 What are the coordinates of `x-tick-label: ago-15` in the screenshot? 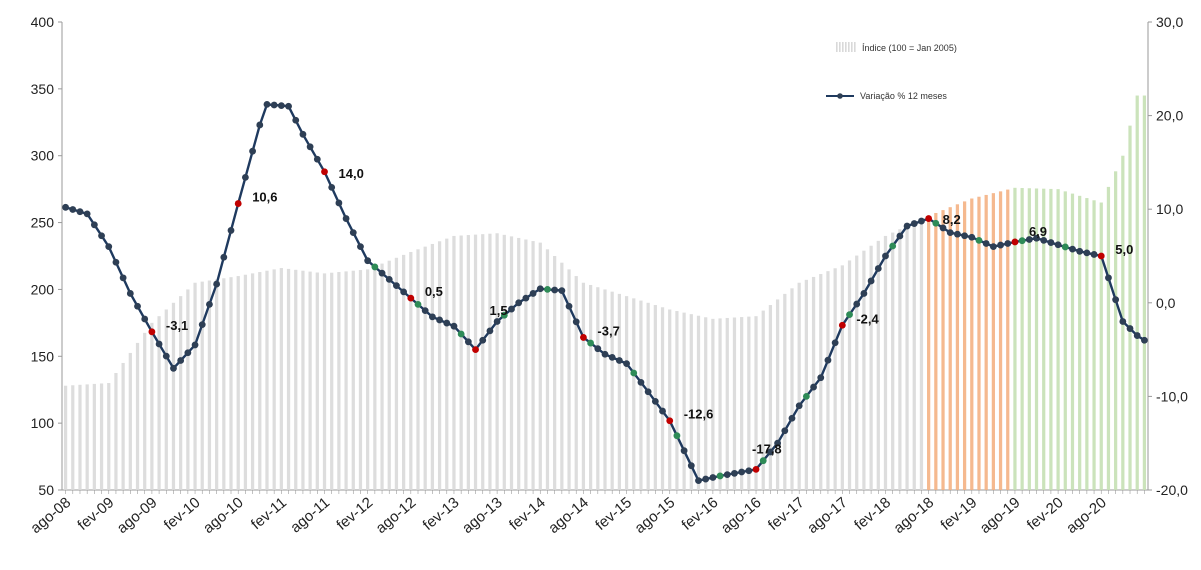 It's located at (655, 515).